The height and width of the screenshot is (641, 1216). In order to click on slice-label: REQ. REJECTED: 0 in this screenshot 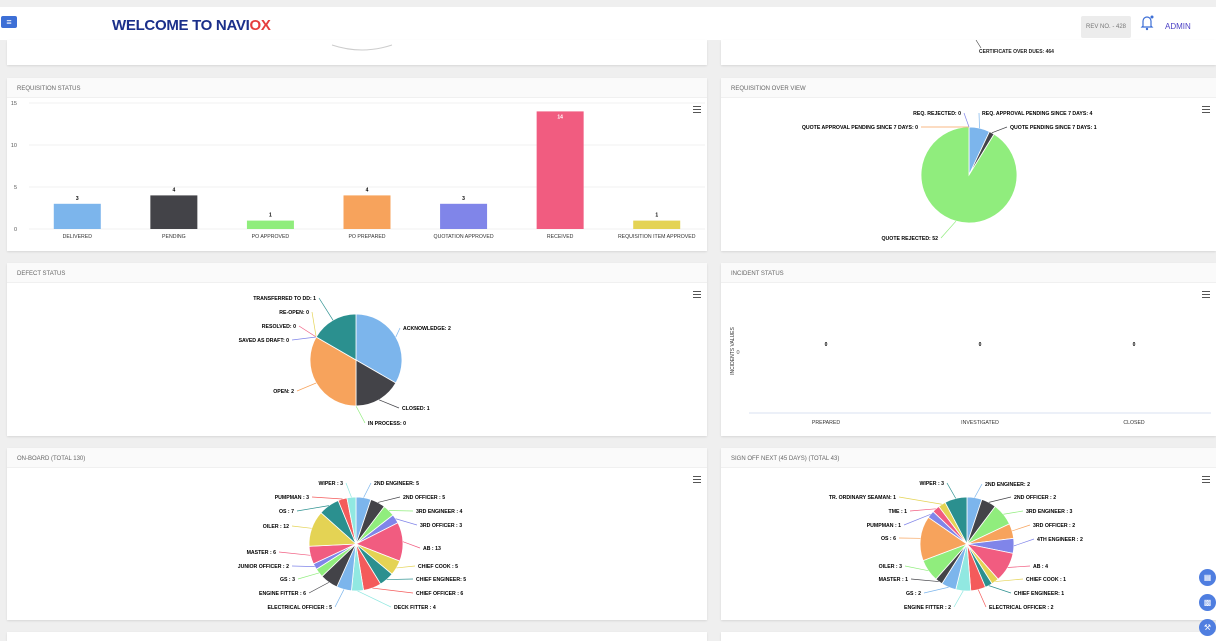, I will do `click(937, 114)`.